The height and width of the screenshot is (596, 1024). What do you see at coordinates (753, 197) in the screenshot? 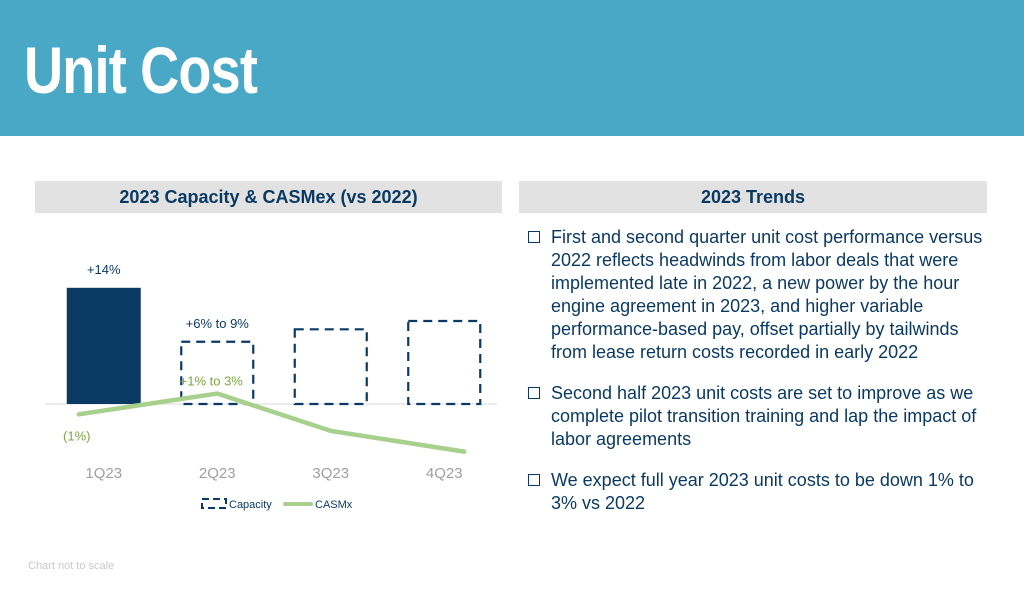
I see `trends-panel-header: 2023 Trends` at bounding box center [753, 197].